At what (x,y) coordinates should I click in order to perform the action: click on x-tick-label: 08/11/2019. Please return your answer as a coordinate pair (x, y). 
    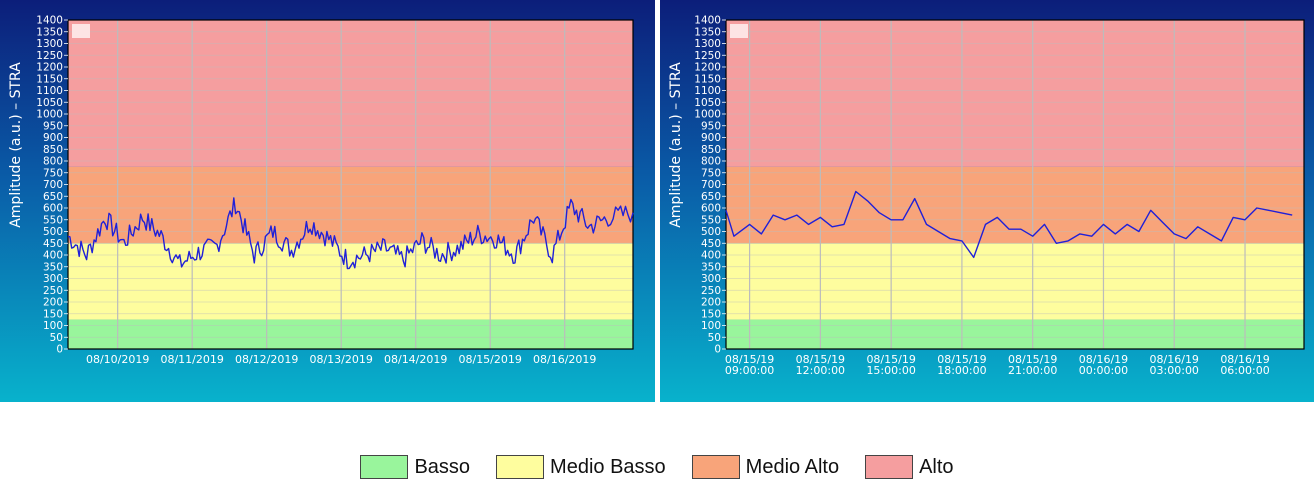
    Looking at the image, I should click on (191, 359).